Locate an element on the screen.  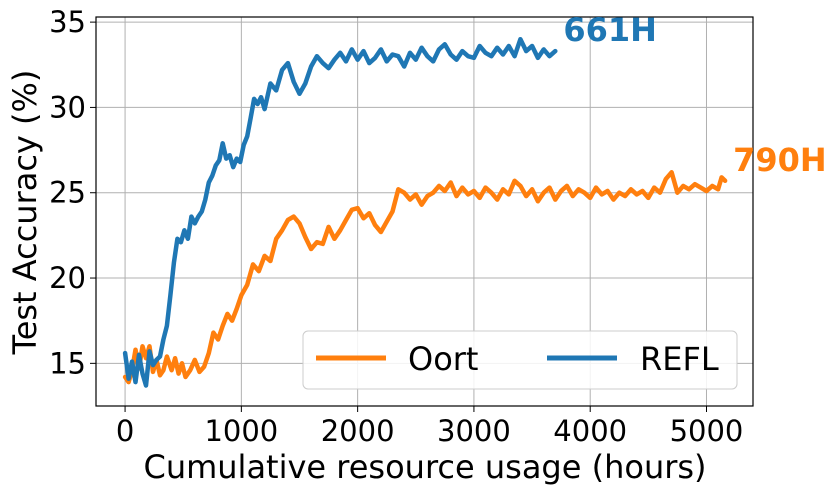
legend-box is located at coordinates (520, 360).